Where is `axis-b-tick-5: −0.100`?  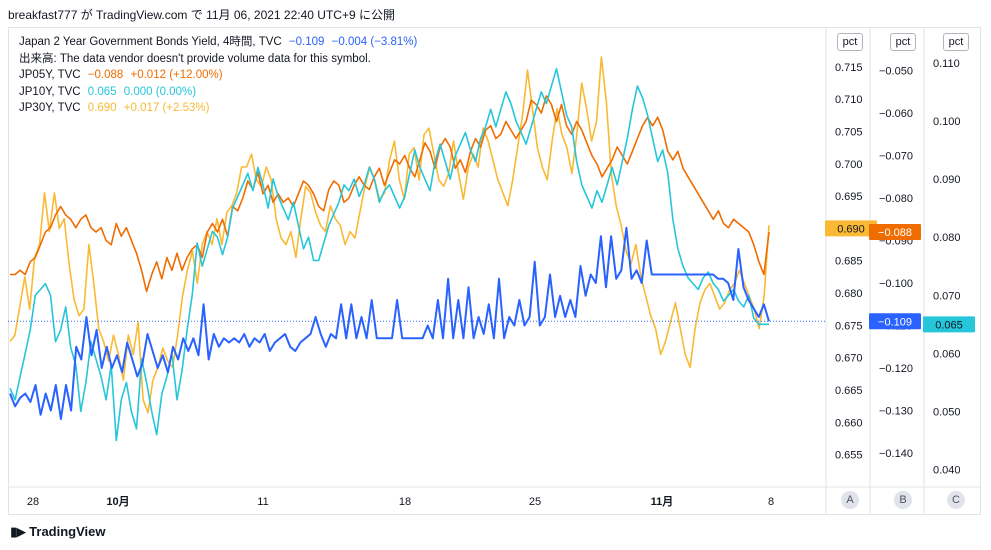
axis-b-tick-5: −0.100 is located at coordinates (896, 284).